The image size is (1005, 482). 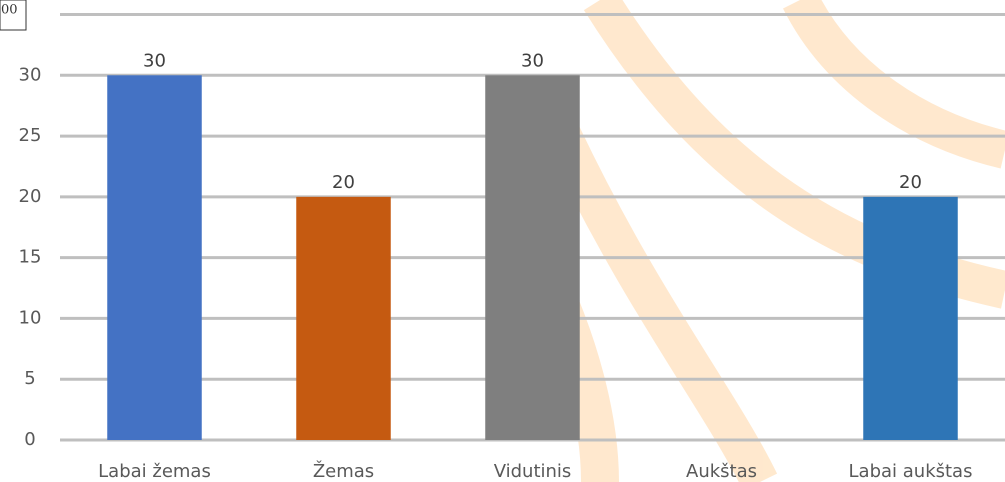 What do you see at coordinates (911, 471) in the screenshot?
I see `x-tick-label: Labai aukštas` at bounding box center [911, 471].